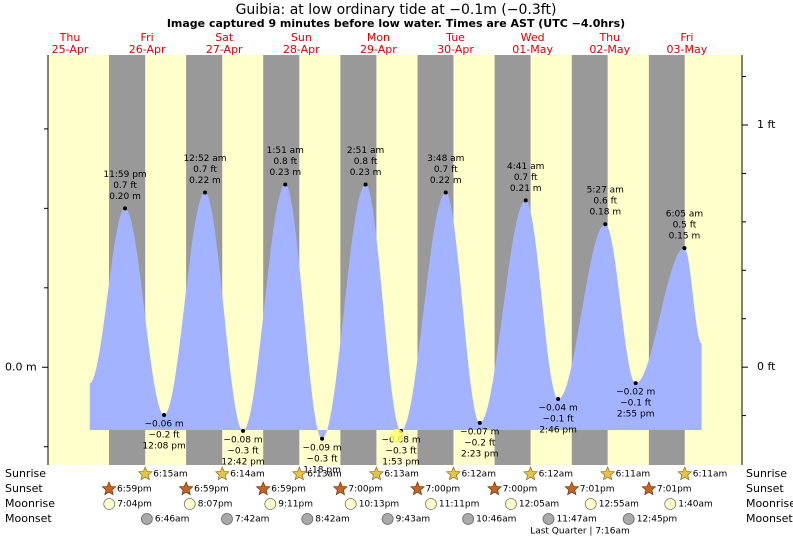  What do you see at coordinates (365, 151) in the screenshot?
I see `extreme-label: 2:51 am` at bounding box center [365, 151].